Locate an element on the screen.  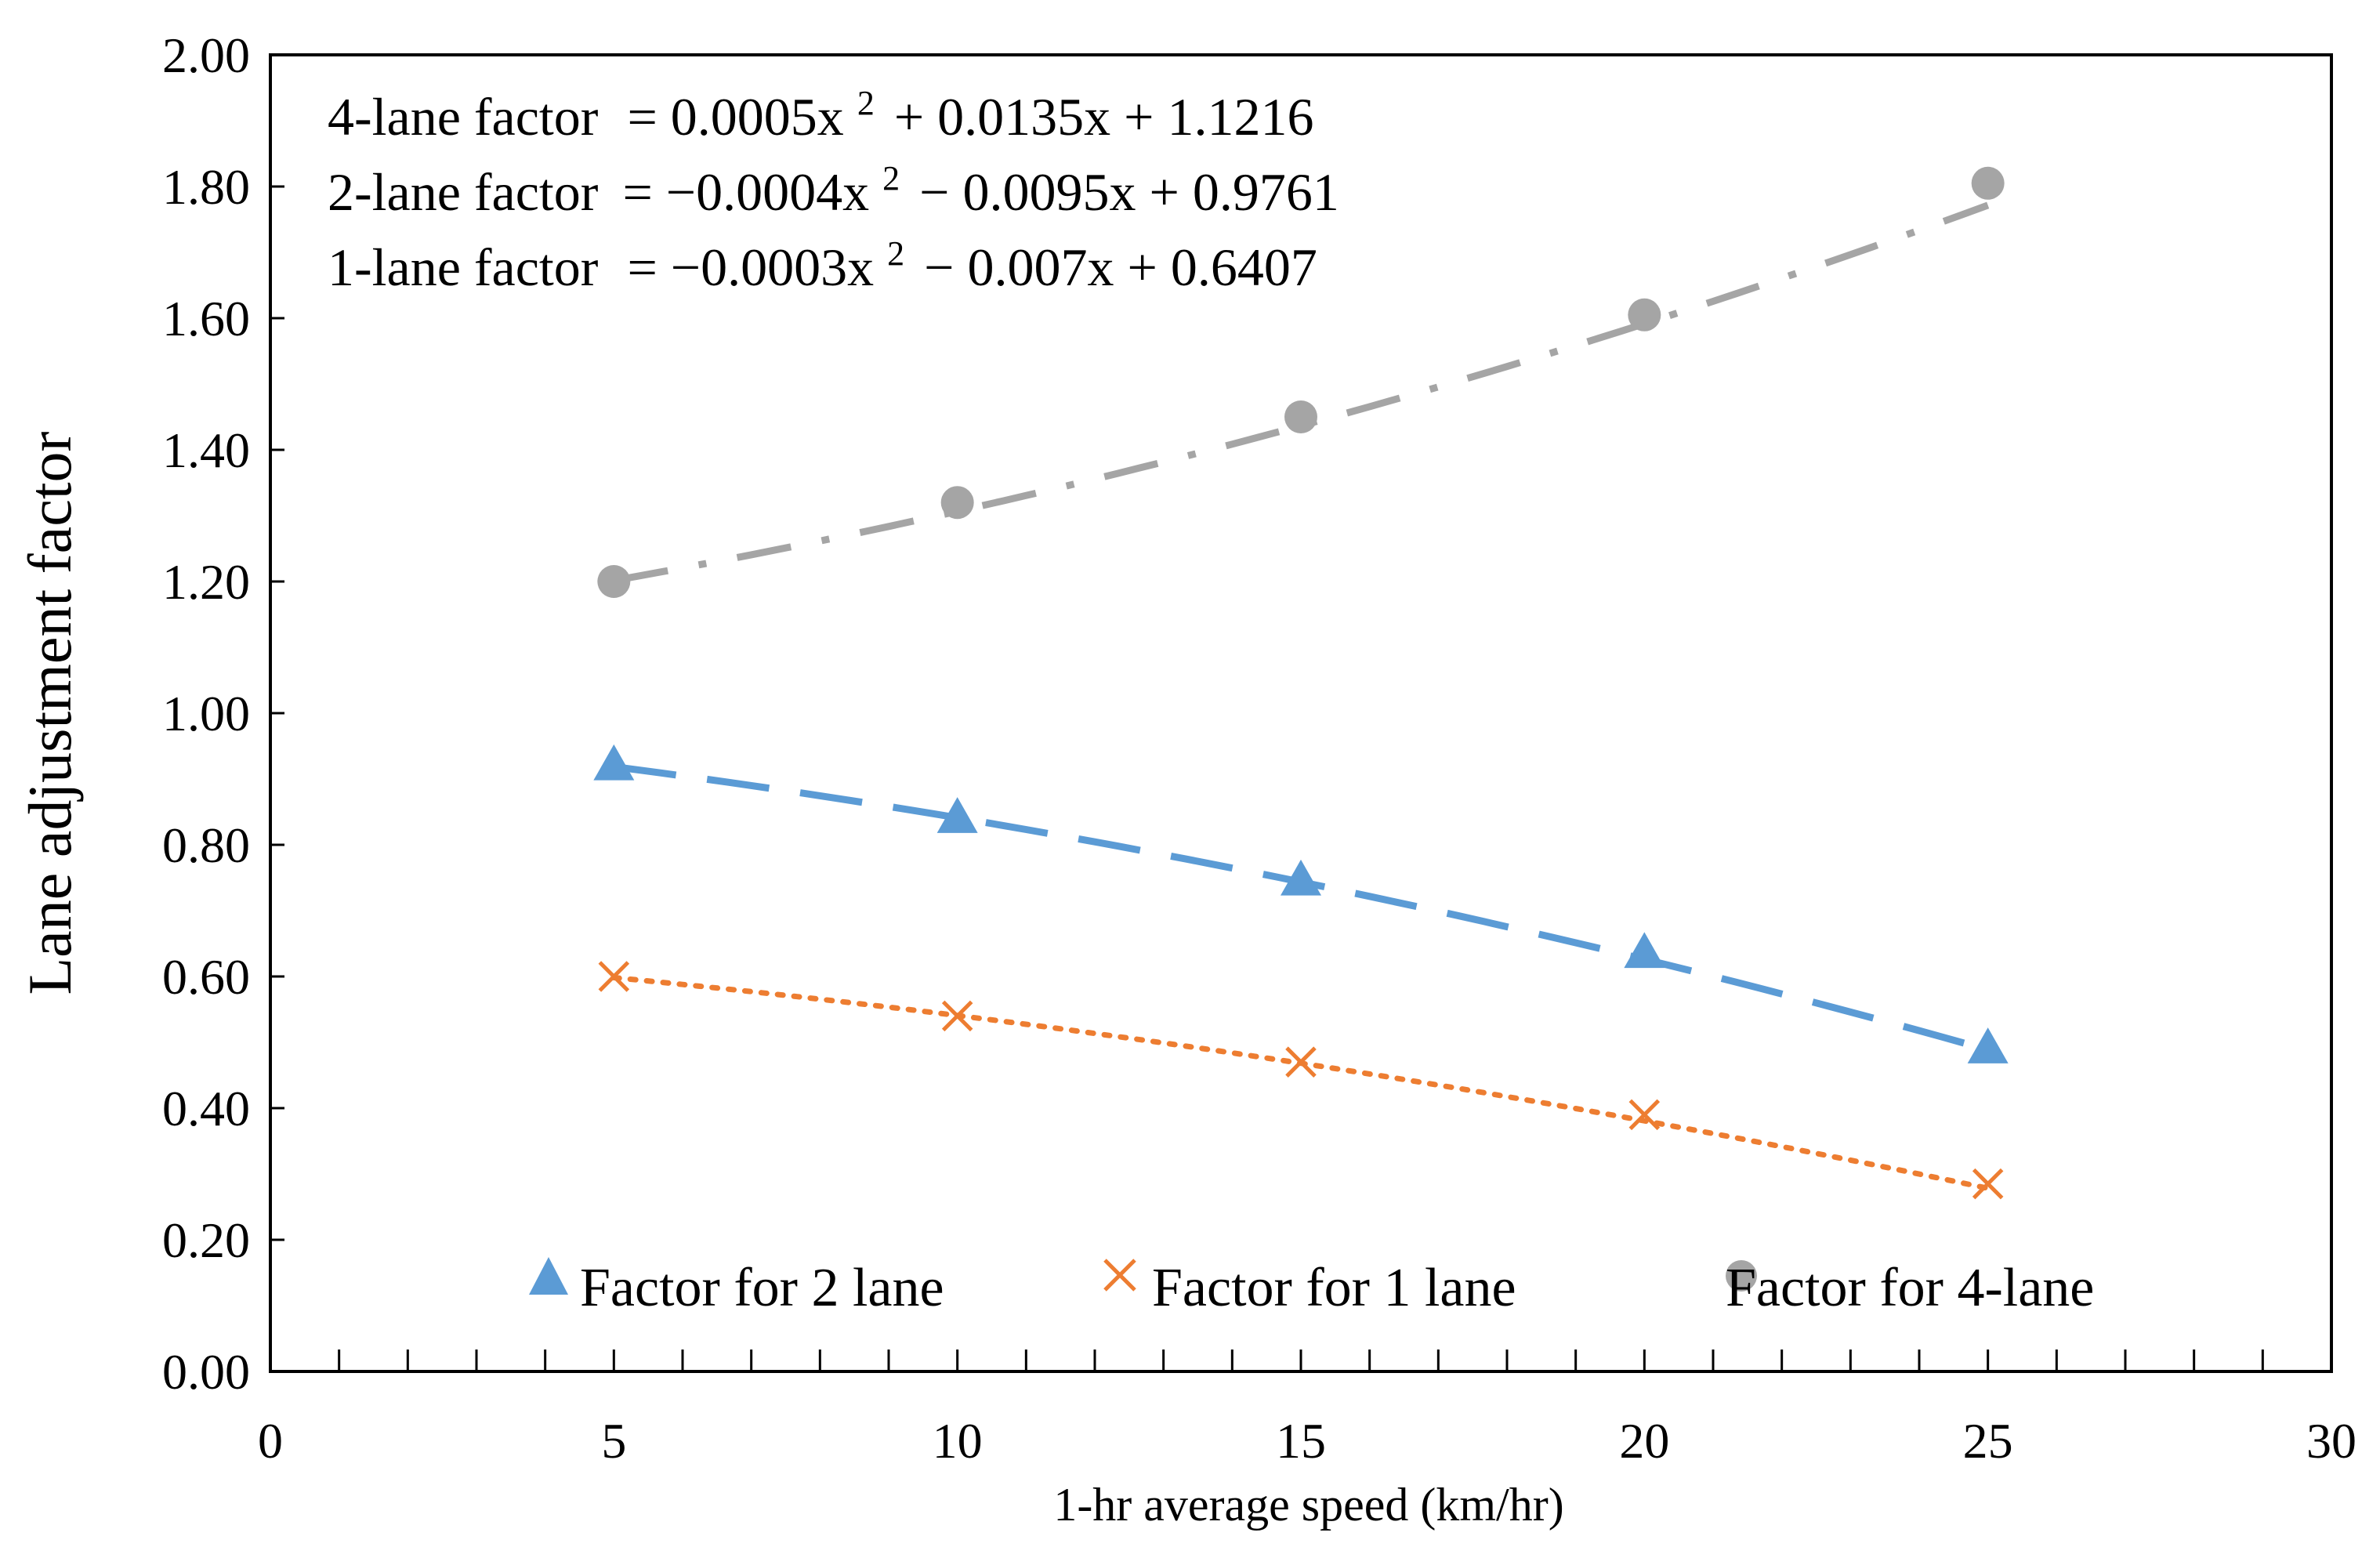
legend-label-4-lane: Factor for 4-lane is located at coordinates (1910, 1288).